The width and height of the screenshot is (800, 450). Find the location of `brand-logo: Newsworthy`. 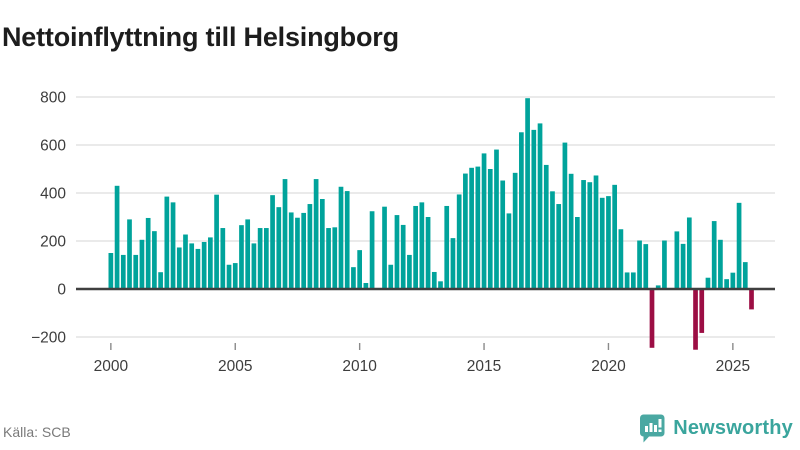

brand-logo: Newsworthy is located at coordinates (716, 428).